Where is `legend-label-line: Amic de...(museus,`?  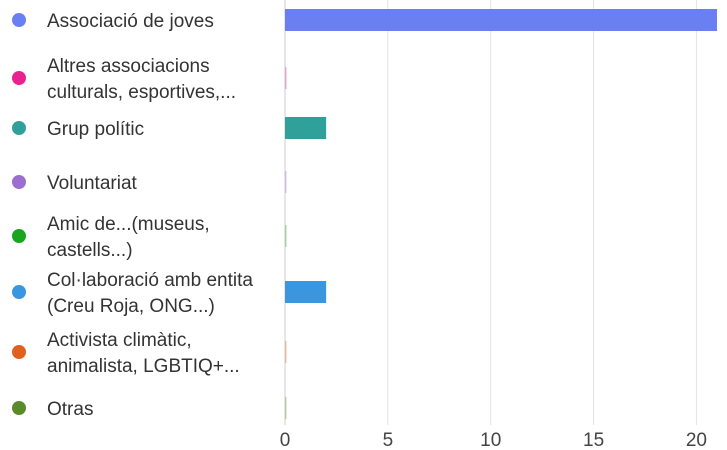
legend-label-line: Amic de...(museus, is located at coordinates (128, 224).